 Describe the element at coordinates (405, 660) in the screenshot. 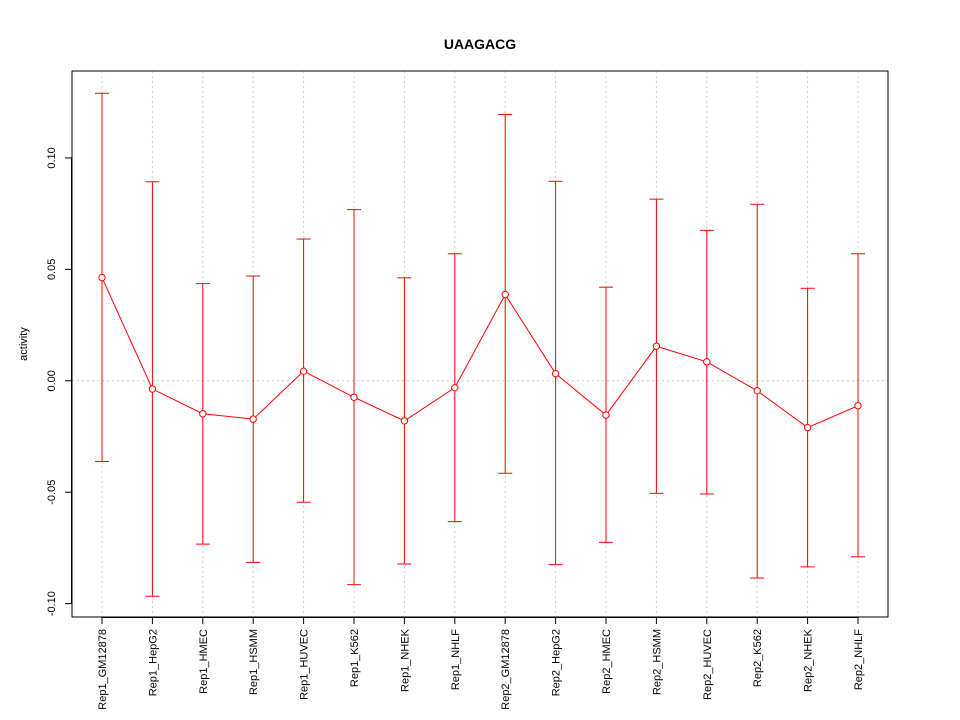

I see `x-tick-label: Rep1_NHEK` at that location.